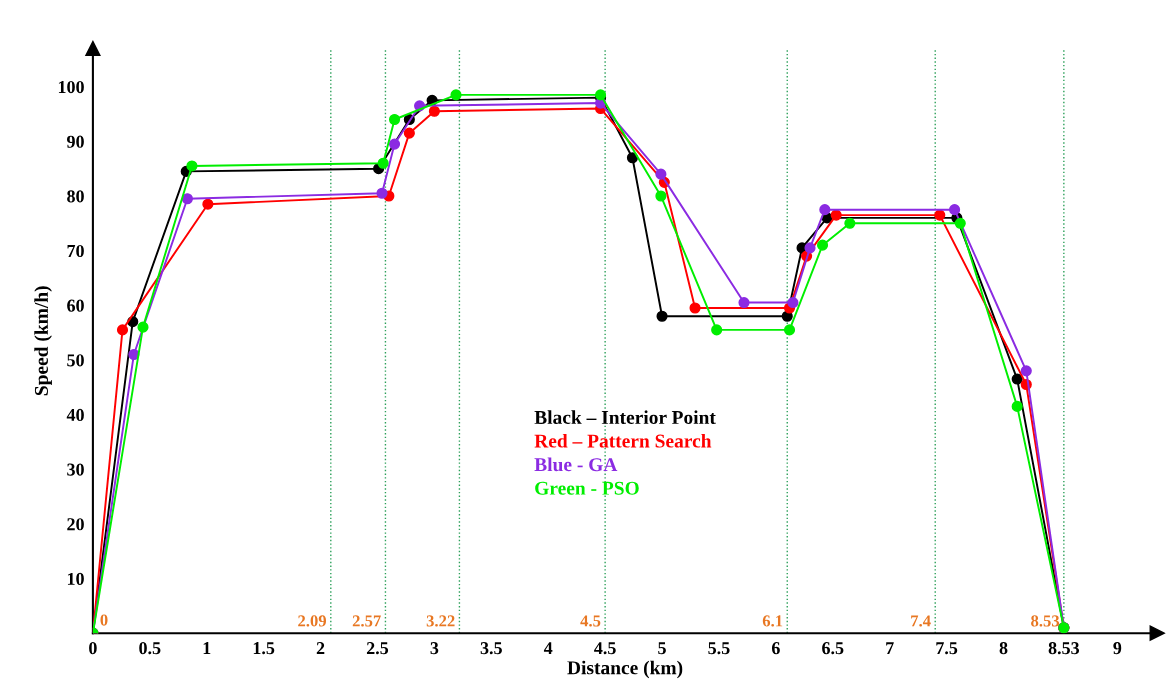 Image resolution: width=1176 pixels, height=692 pixels. What do you see at coordinates (75, 196) in the screenshot?
I see `y-tick-label: 80` at bounding box center [75, 196].